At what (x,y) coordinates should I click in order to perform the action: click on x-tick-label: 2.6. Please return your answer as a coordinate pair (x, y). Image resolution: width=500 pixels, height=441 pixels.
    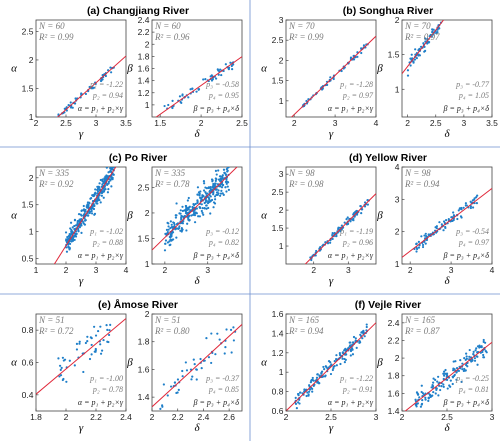
    Looking at the image, I should click on (229, 417).